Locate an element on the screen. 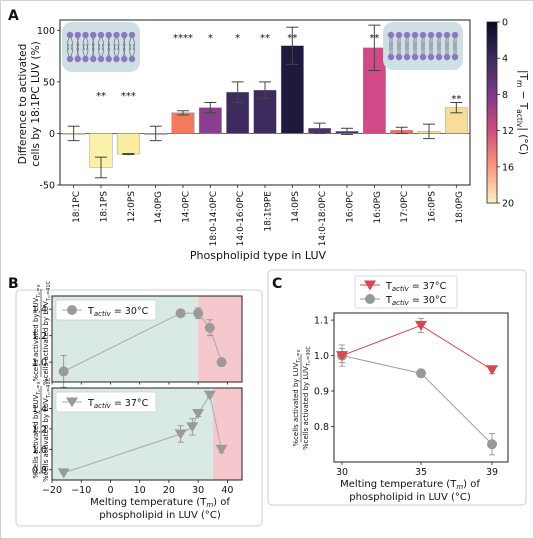 The height and width of the screenshot is (539, 534). panel-c-xlabel-line2: phospholipid in LUV (°C) is located at coordinates (410, 497).